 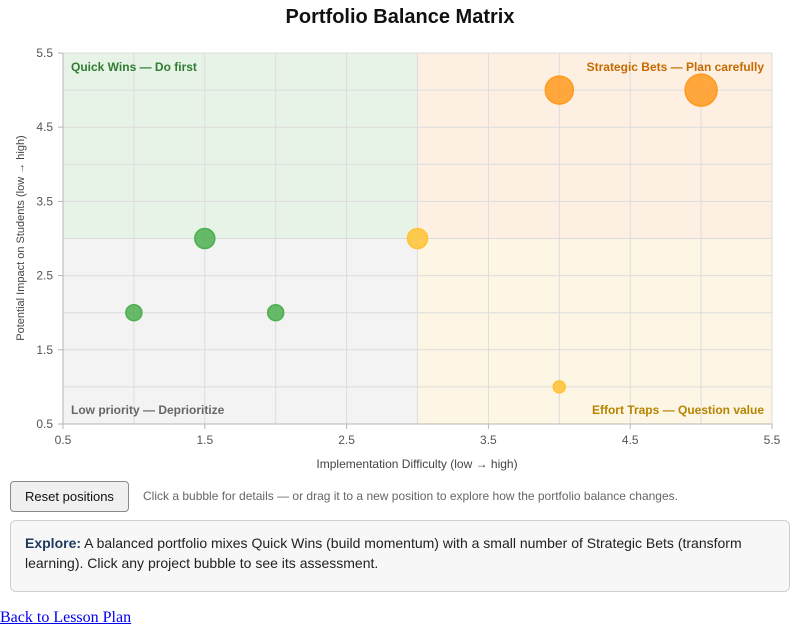 What do you see at coordinates (44, 350) in the screenshot?
I see `y-tick-label: 1.5` at bounding box center [44, 350].